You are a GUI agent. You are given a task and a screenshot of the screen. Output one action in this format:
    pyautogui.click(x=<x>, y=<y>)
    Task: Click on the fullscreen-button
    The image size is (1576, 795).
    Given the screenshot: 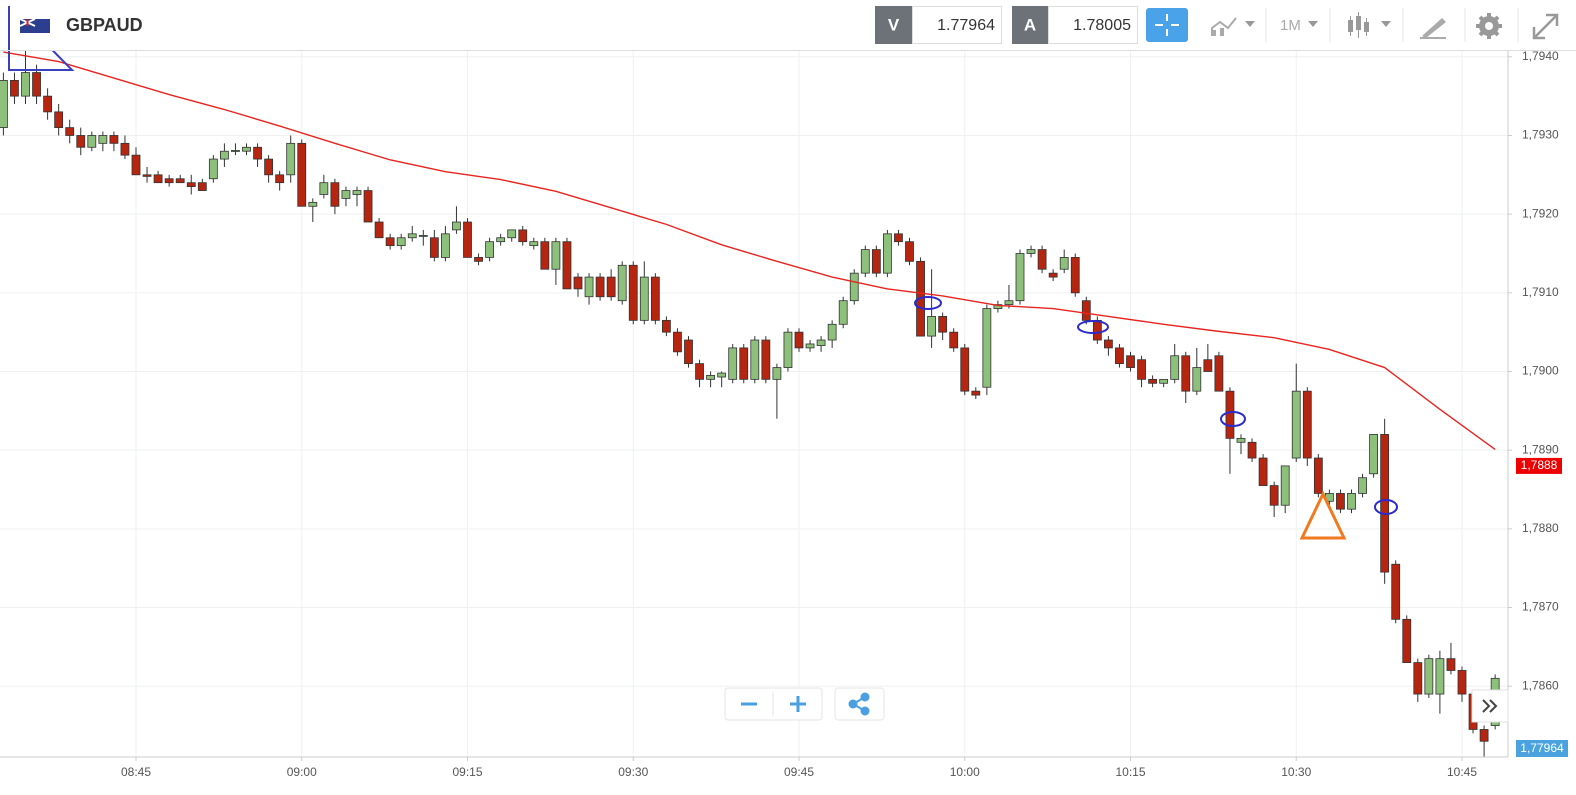 What is the action you would take?
    pyautogui.click(x=1545, y=26)
    